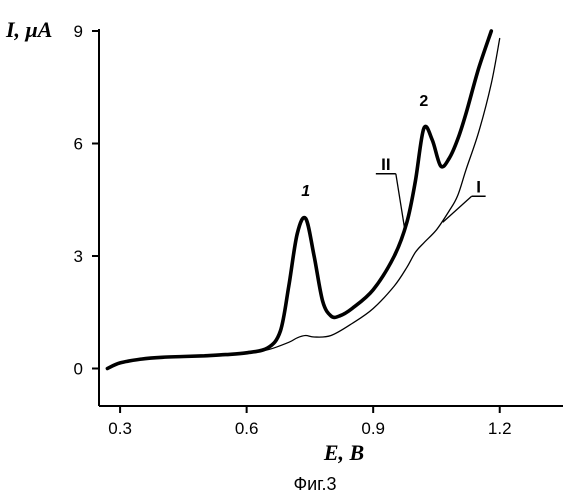  Describe the element at coordinates (457, 209) in the screenshot. I see `leader-line-i` at that location.